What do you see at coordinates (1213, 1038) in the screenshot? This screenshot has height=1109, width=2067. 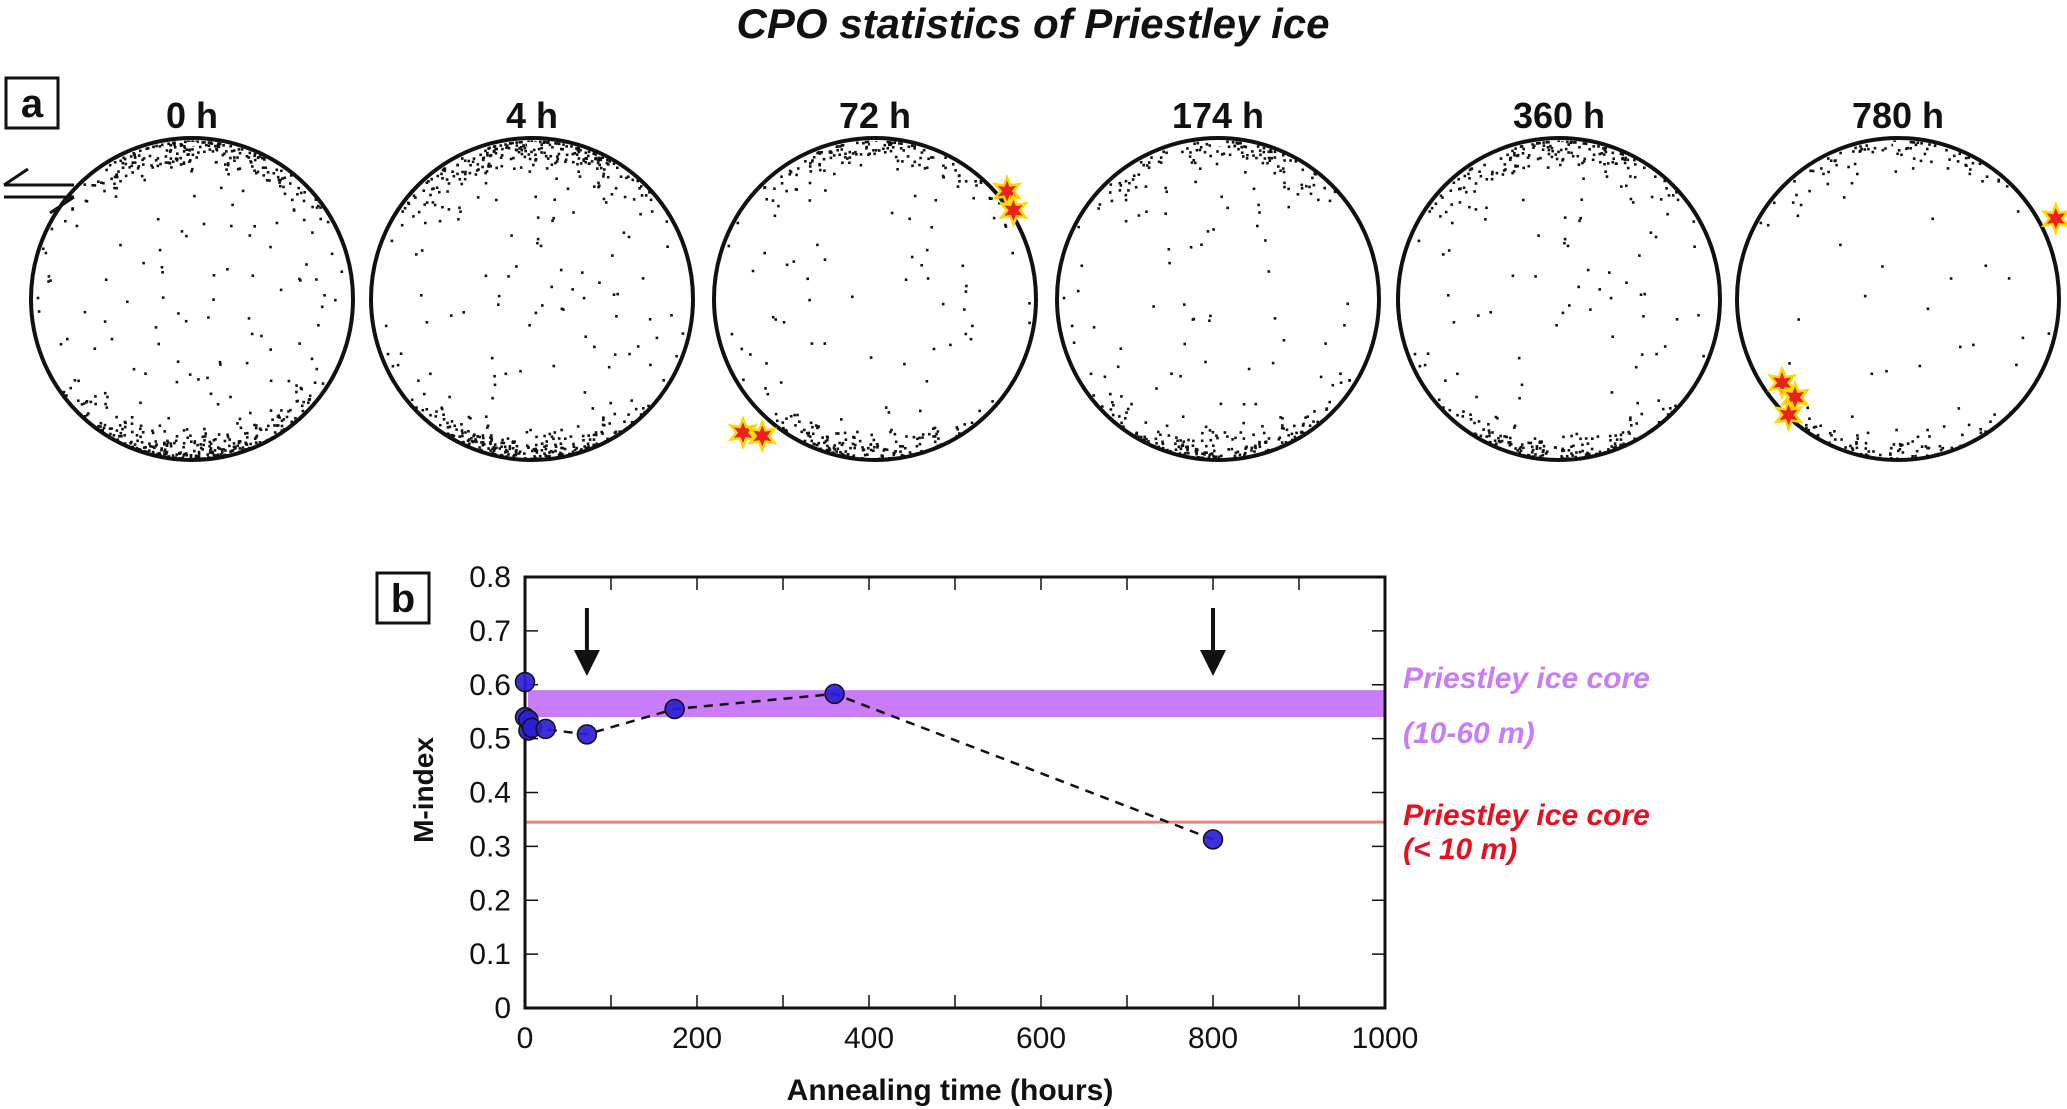 I see `x-tick-label: 800` at bounding box center [1213, 1038].